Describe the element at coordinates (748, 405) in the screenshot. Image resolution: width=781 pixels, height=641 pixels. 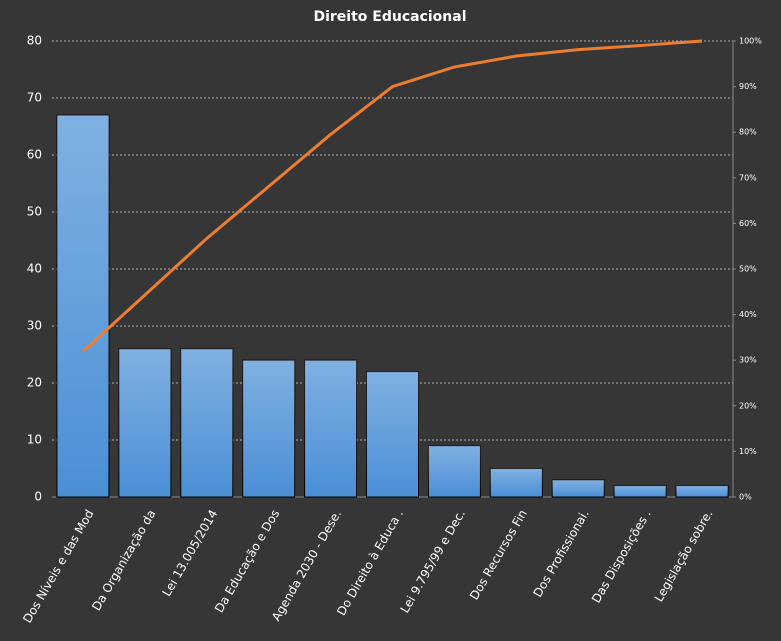
I see `y2-tick-label: 20%` at that location.